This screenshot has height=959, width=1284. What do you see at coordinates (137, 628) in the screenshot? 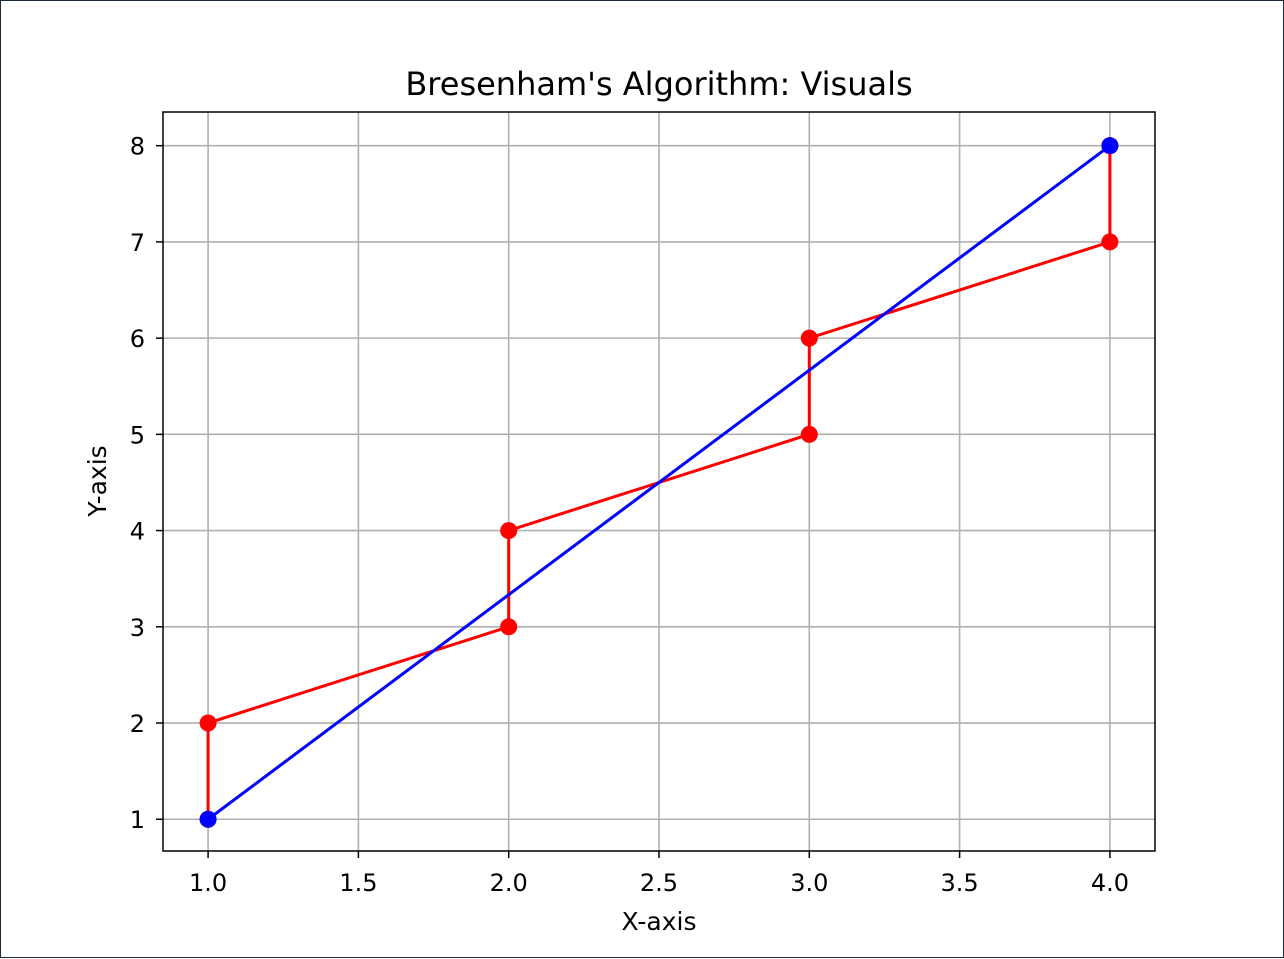
I see `y-tick-label: 3` at bounding box center [137, 628].